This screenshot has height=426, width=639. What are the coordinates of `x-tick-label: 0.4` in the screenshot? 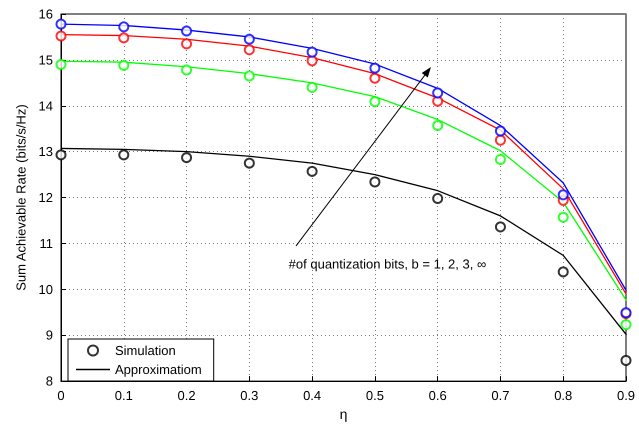 It's located at (312, 396).